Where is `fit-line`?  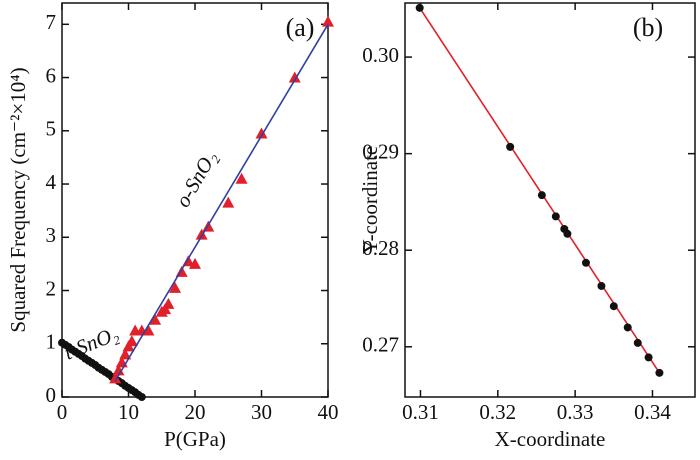
fit-line is located at coordinates (102, 370).